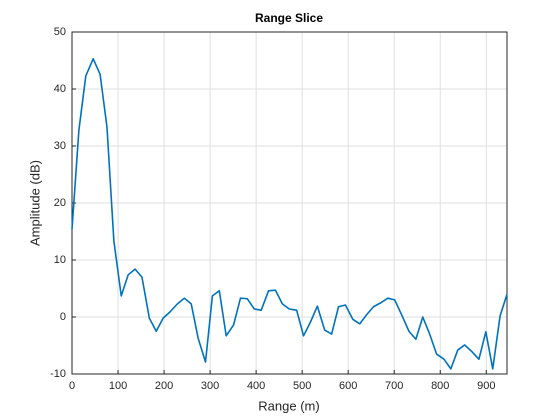 The image size is (560, 420). Describe the element at coordinates (302, 386) in the screenshot. I see `x-tick-label: 500` at that location.